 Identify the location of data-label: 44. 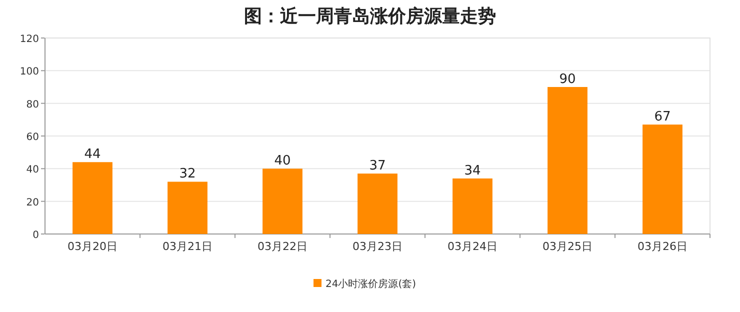
(92, 154).